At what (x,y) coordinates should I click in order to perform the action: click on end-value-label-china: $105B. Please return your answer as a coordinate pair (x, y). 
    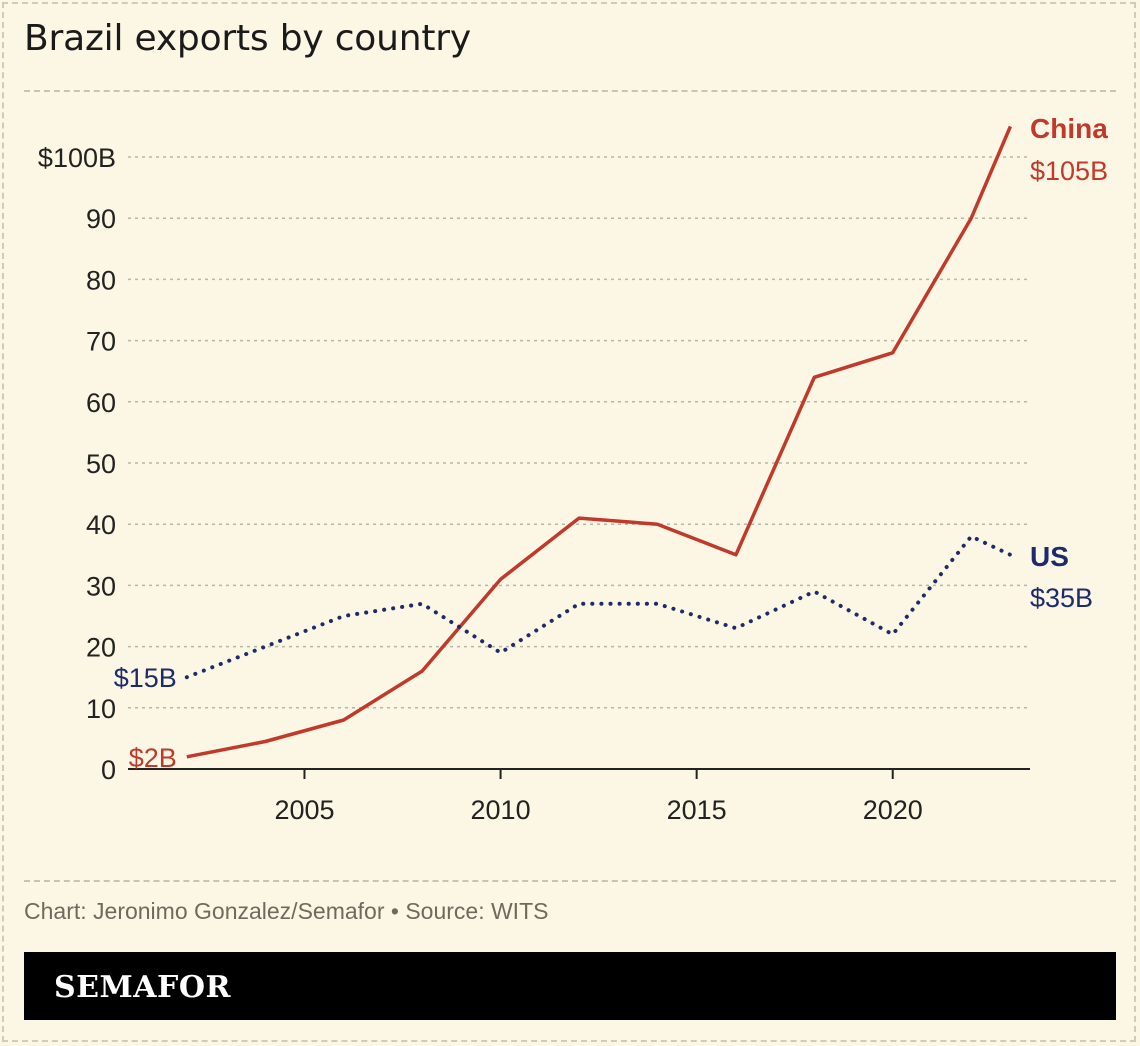
    Looking at the image, I should click on (1069, 171).